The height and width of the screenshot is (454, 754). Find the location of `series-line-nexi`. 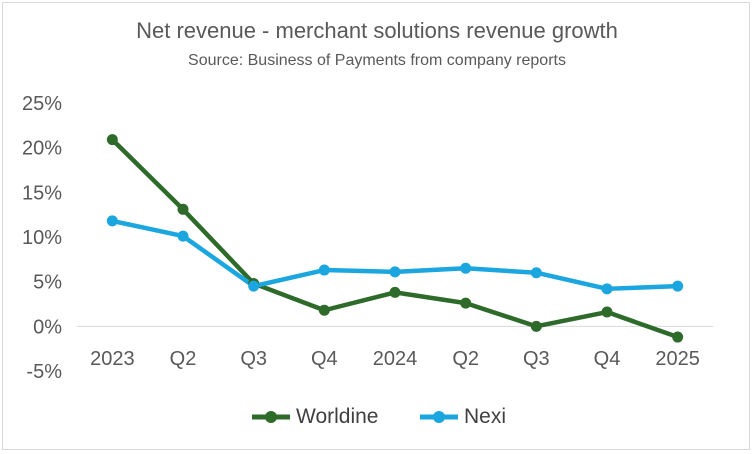

series-line-nexi is located at coordinates (394, 255).